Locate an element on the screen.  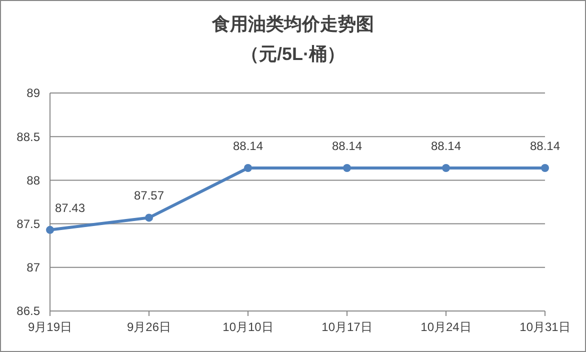
chart-subtitle: （元/5L·桶） is located at coordinates (293, 54).